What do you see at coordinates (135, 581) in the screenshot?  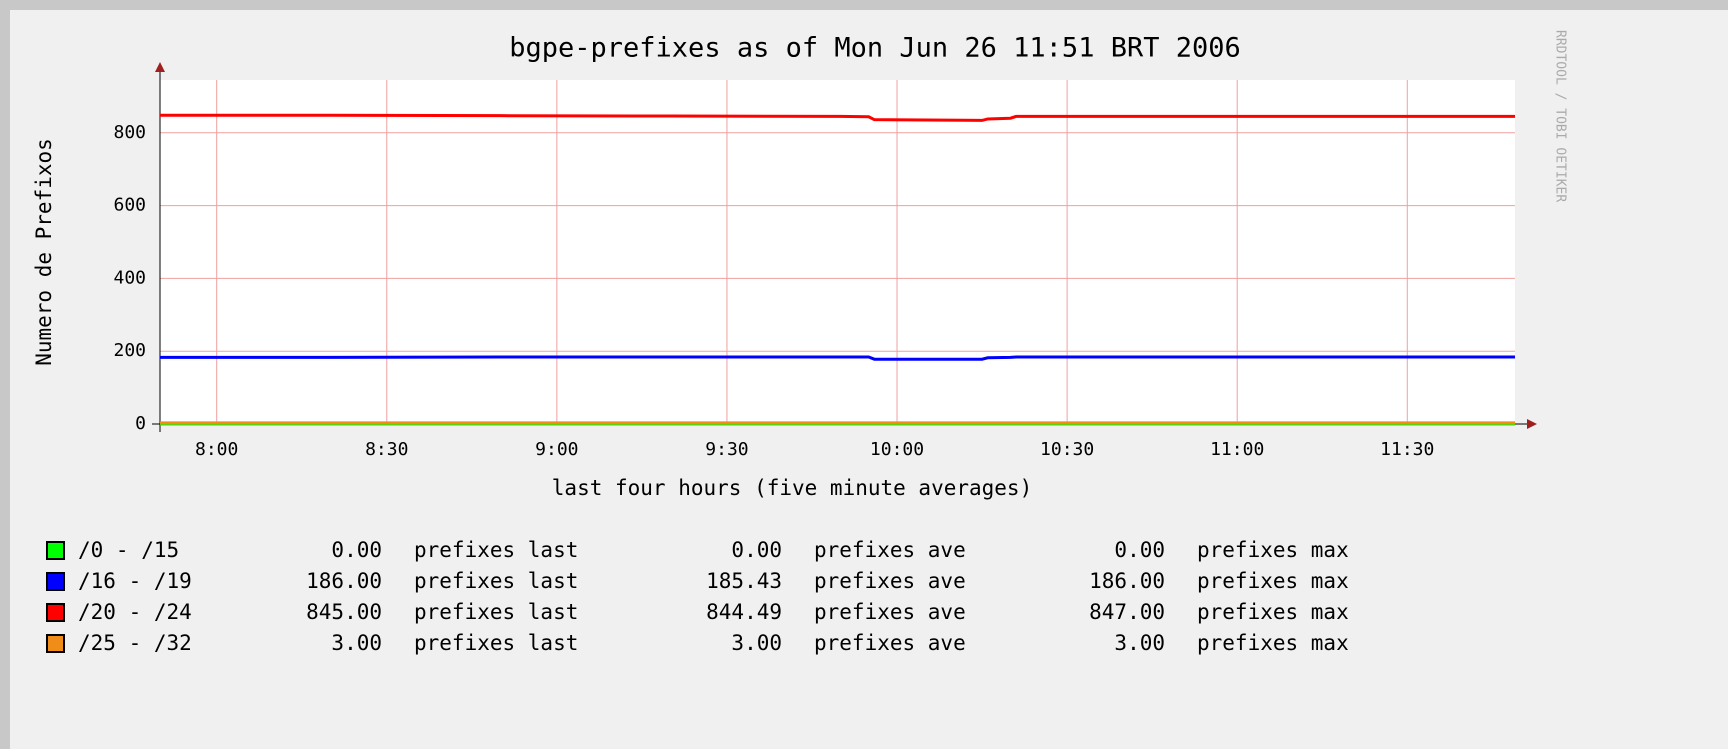 I see `legend-label: /16 - /19` at bounding box center [135, 581].